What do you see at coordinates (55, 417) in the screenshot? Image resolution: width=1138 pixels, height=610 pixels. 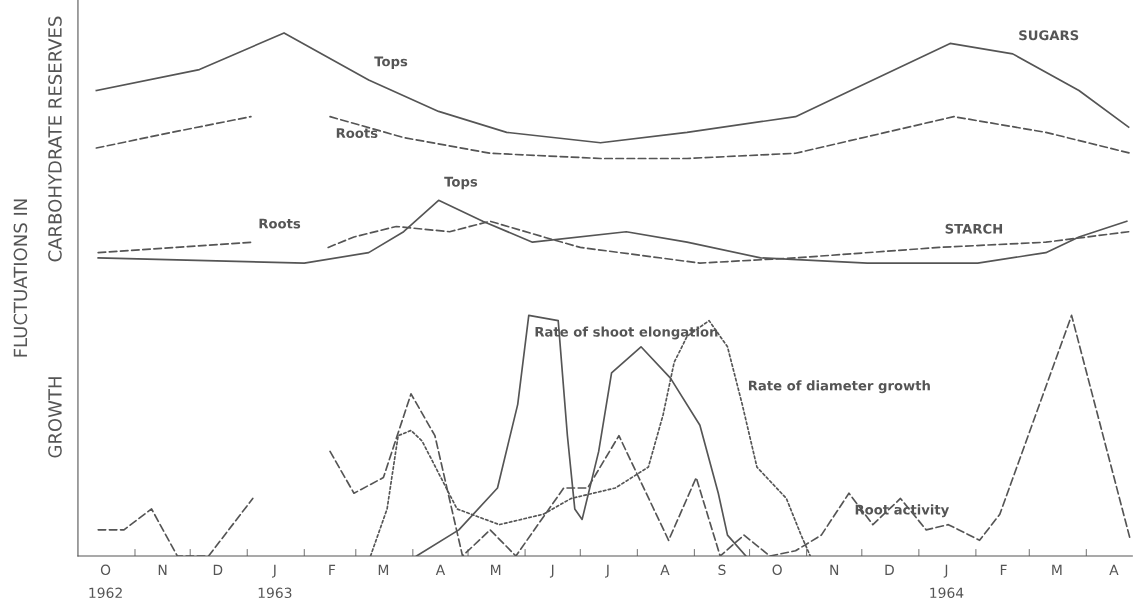 I see `text: GROWTH` at bounding box center [55, 417].